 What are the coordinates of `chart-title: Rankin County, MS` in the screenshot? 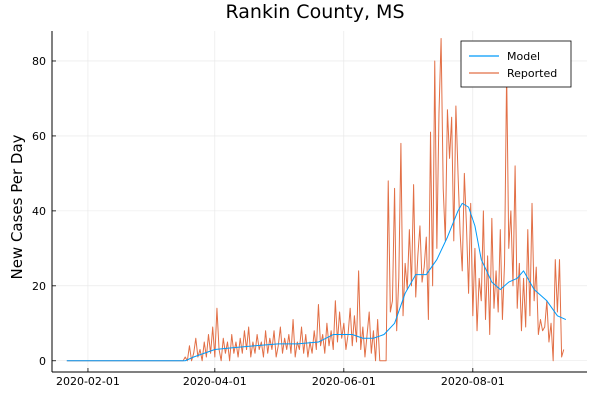 It's located at (314, 12).